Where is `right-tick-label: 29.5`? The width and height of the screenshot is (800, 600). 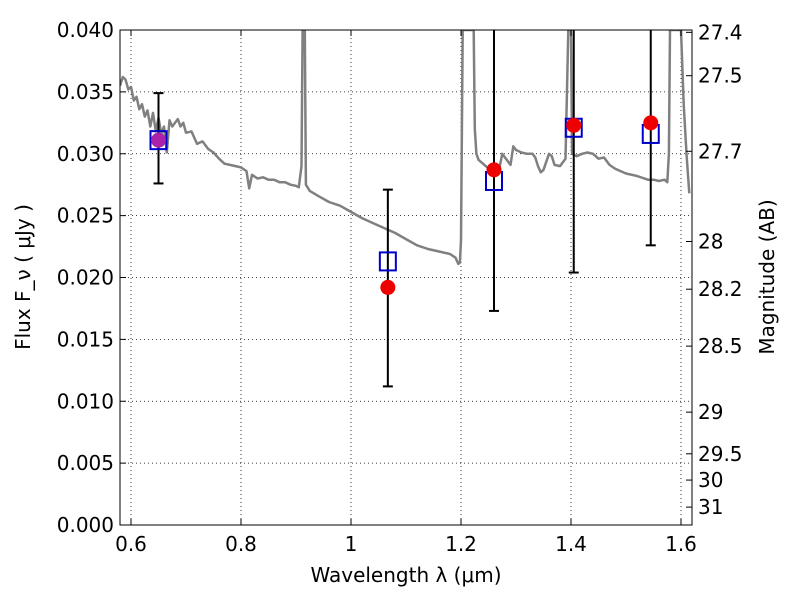
right-tick-label: 29.5 is located at coordinates (720, 454).